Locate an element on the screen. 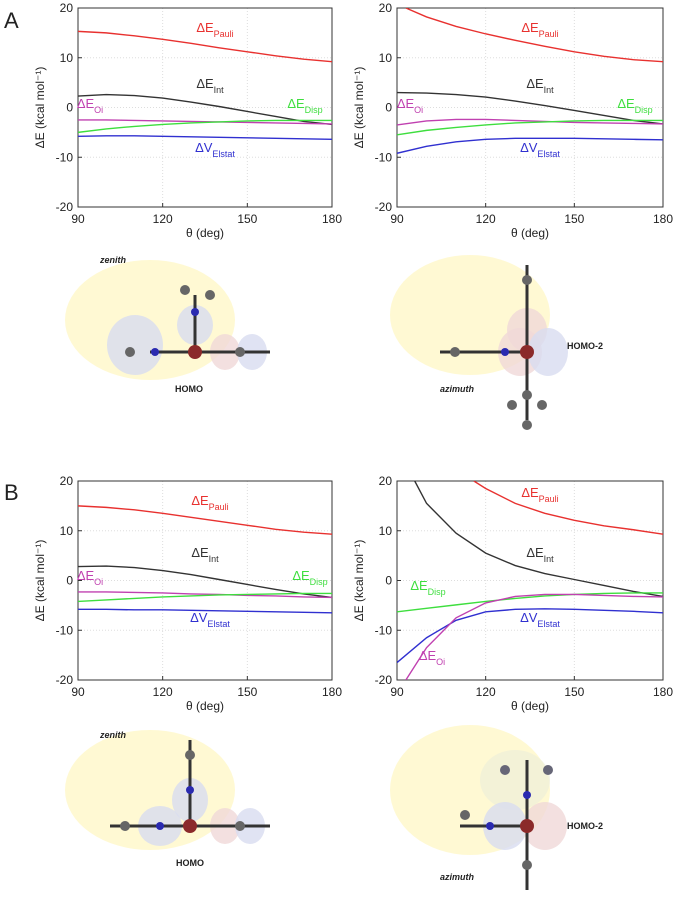  molecule-a-left is located at coordinates (167, 320).